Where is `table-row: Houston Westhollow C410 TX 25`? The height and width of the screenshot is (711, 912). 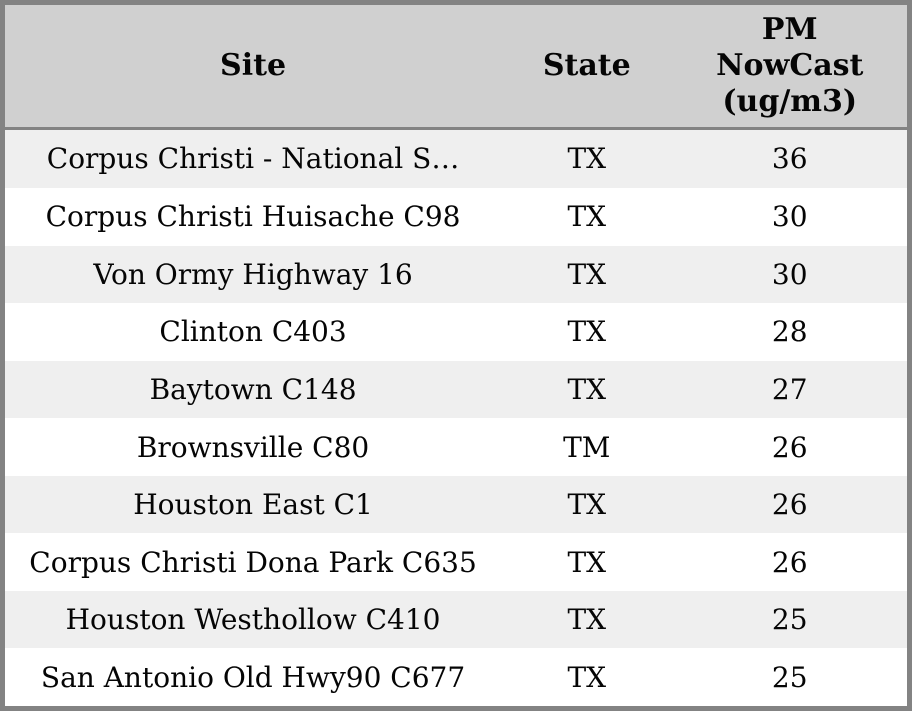 table-row: Houston Westhollow C410 TX 25 is located at coordinates (456, 619).